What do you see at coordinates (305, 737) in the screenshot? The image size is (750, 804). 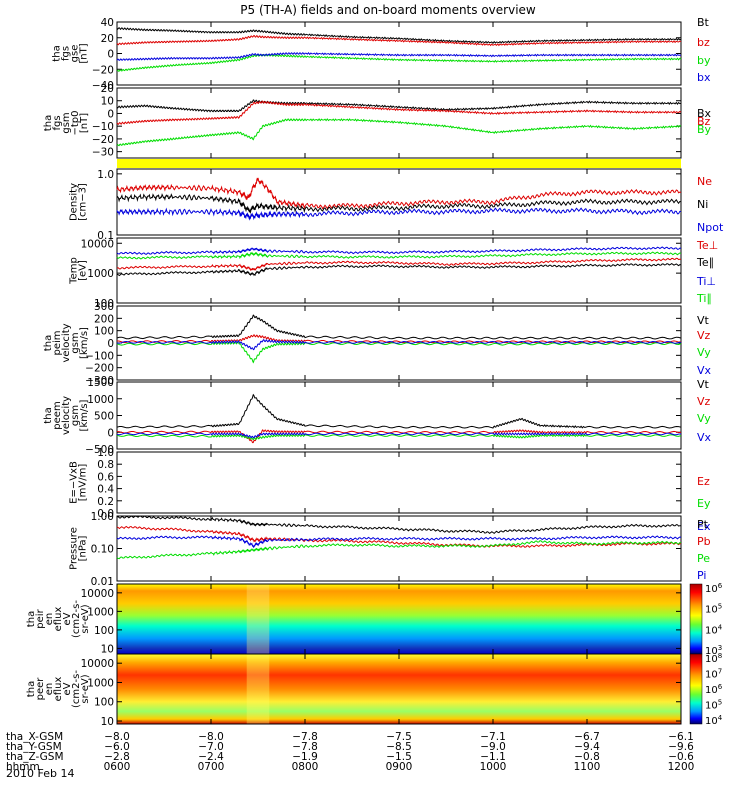 I see `ephemeris-value: −7.8` at bounding box center [305, 737].